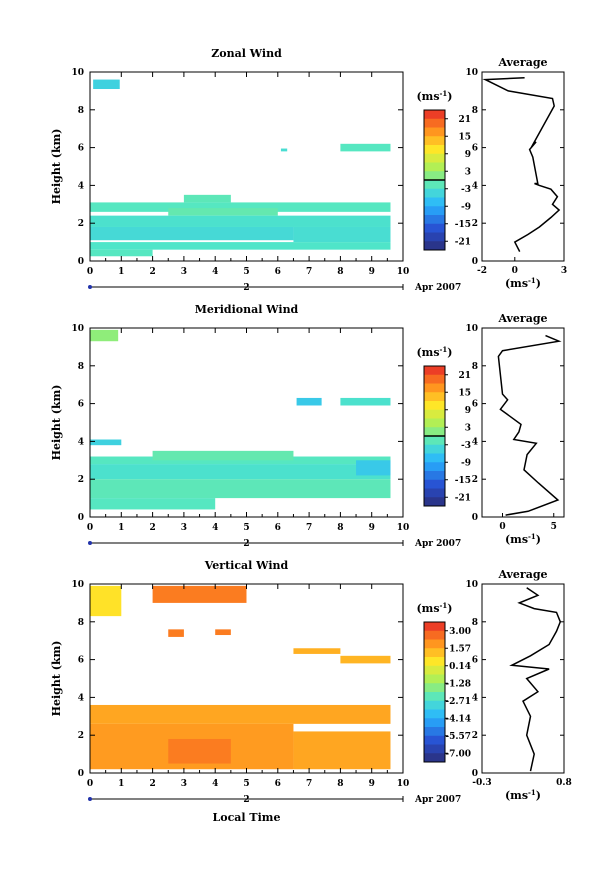 The image size is (616, 872). I want to click on x-tick-label: 8, so click(340, 528).